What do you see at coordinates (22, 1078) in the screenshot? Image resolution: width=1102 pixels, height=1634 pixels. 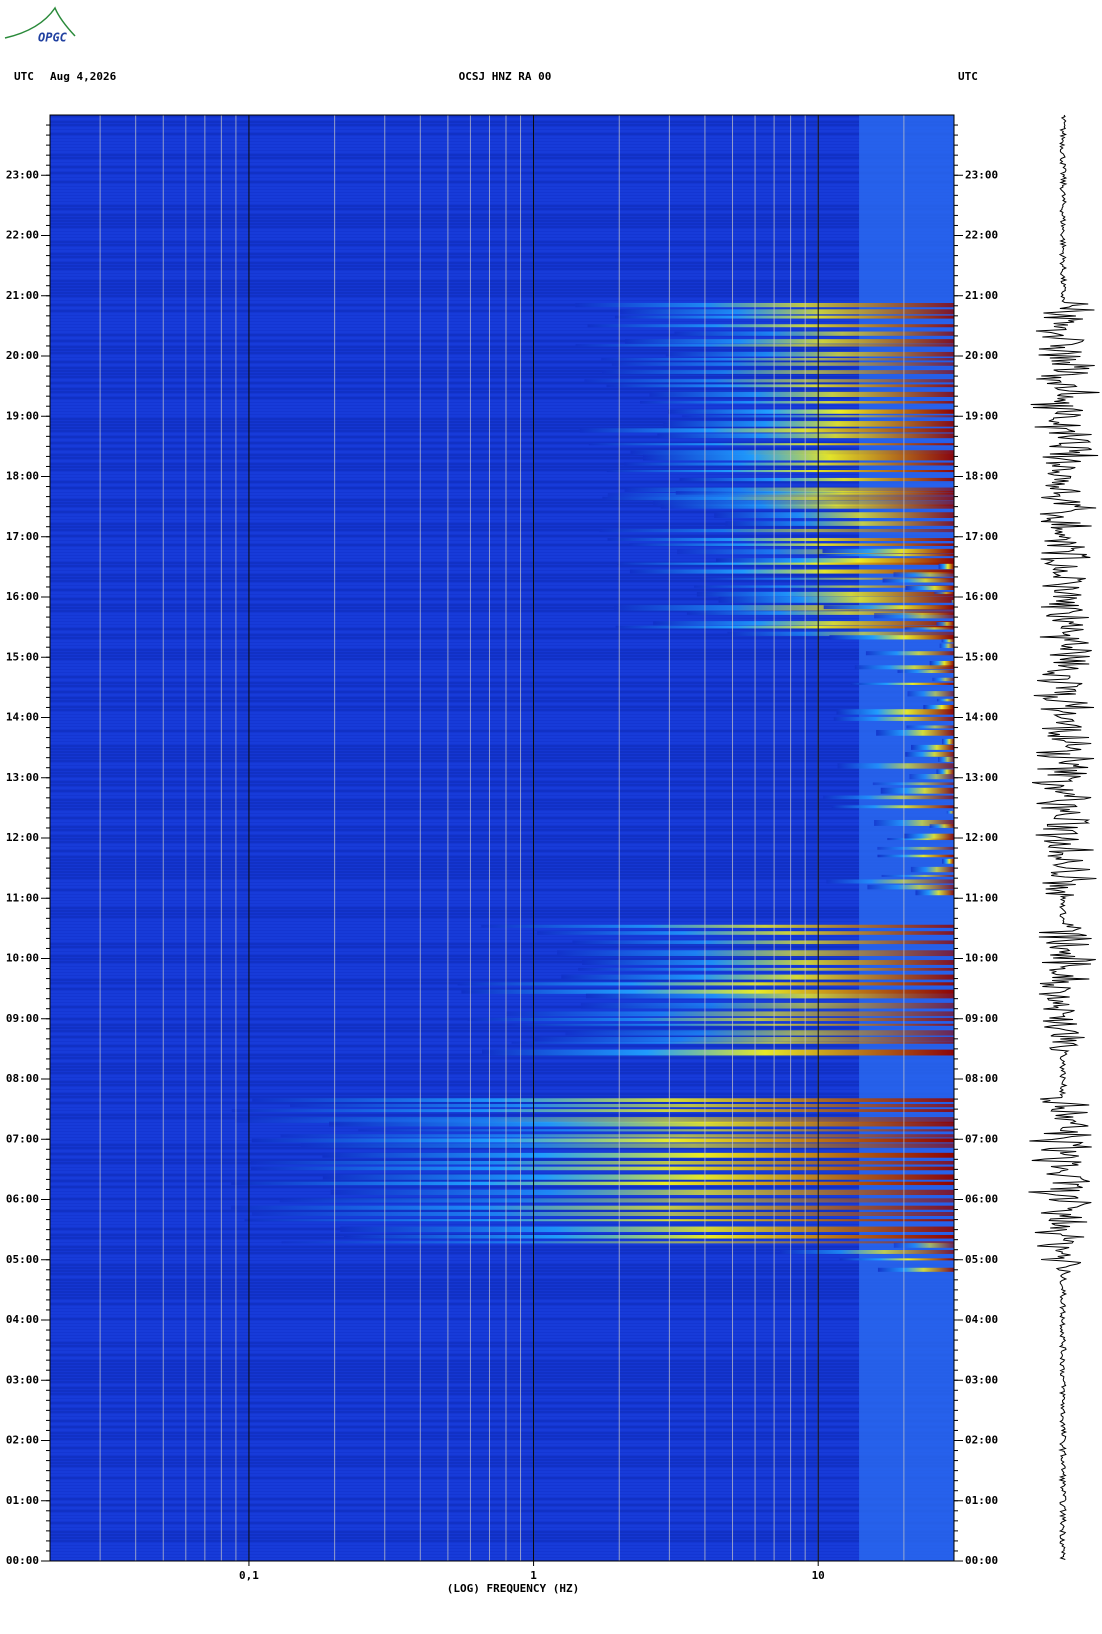 I see `y-tick-label: 08:00` at bounding box center [22, 1078].